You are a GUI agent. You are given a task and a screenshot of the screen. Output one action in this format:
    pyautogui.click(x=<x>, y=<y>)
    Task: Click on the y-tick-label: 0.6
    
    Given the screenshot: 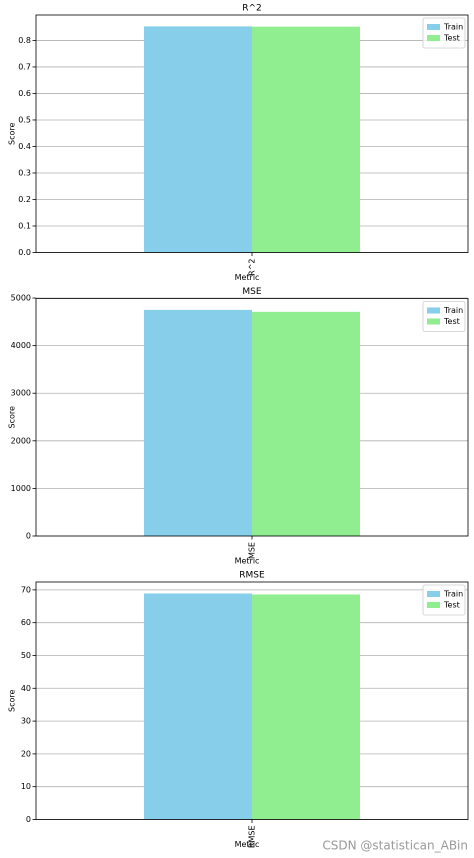 What is the action you would take?
    pyautogui.click(x=24, y=93)
    